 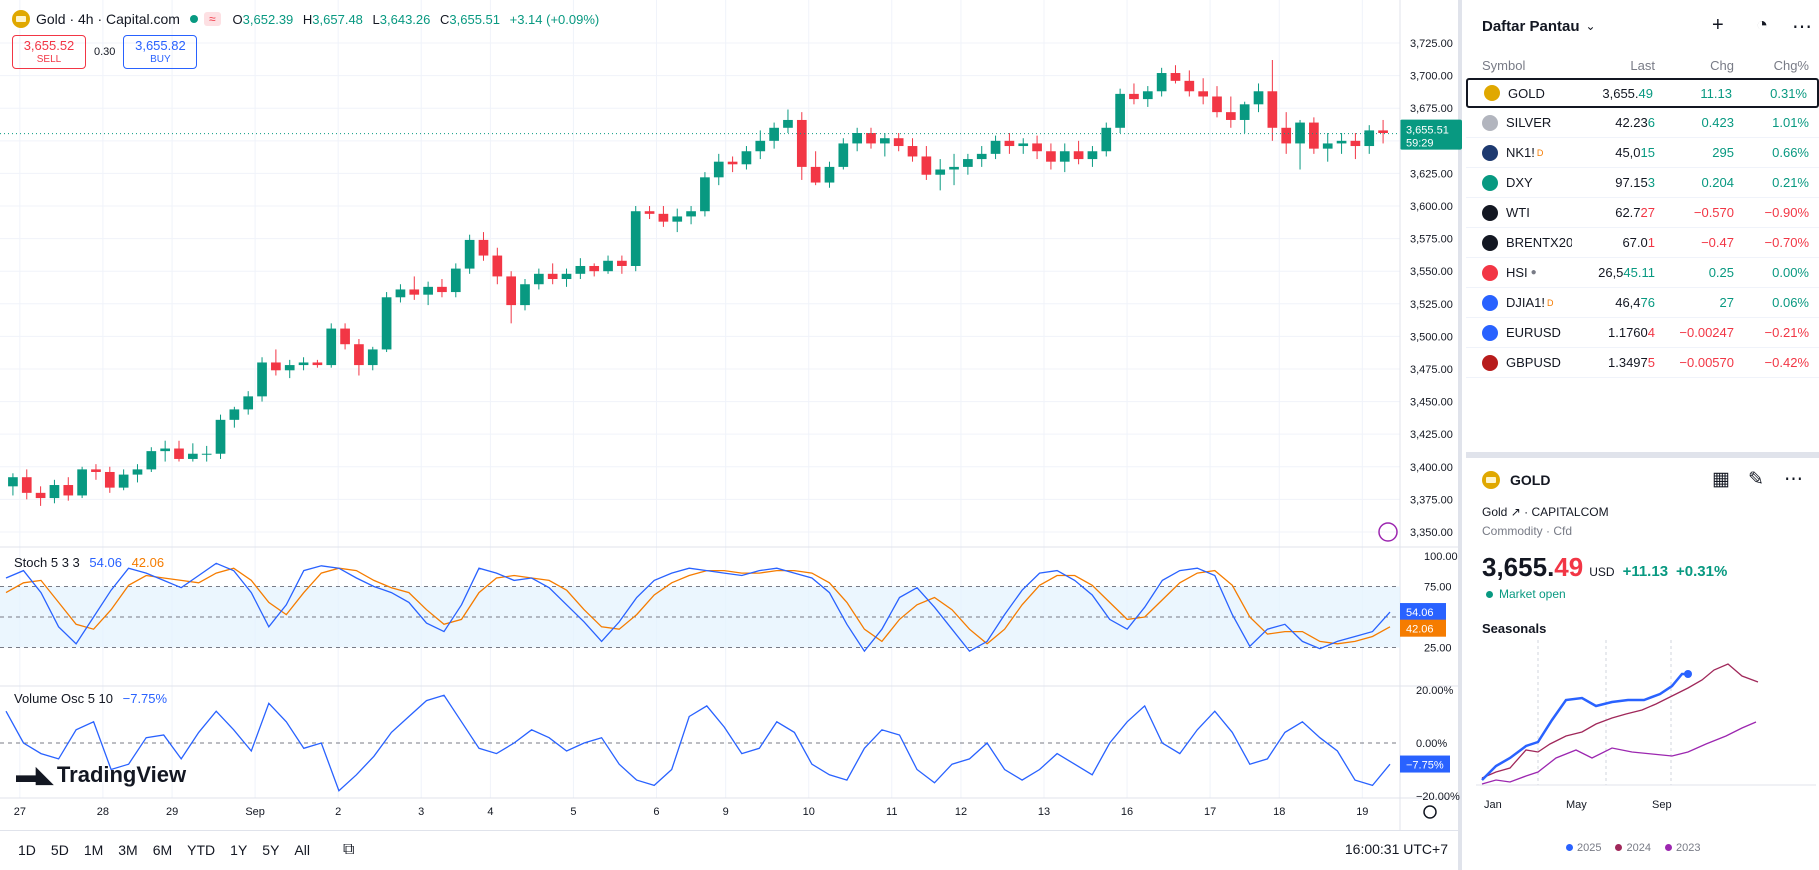 What do you see at coordinates (1495, 512) in the screenshot?
I see `details-name: Gold` at bounding box center [1495, 512].